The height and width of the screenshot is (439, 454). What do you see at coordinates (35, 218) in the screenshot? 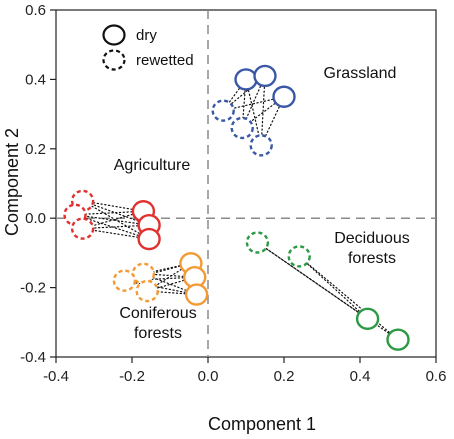
I see `y-tick-label: 0.0` at bounding box center [35, 218].